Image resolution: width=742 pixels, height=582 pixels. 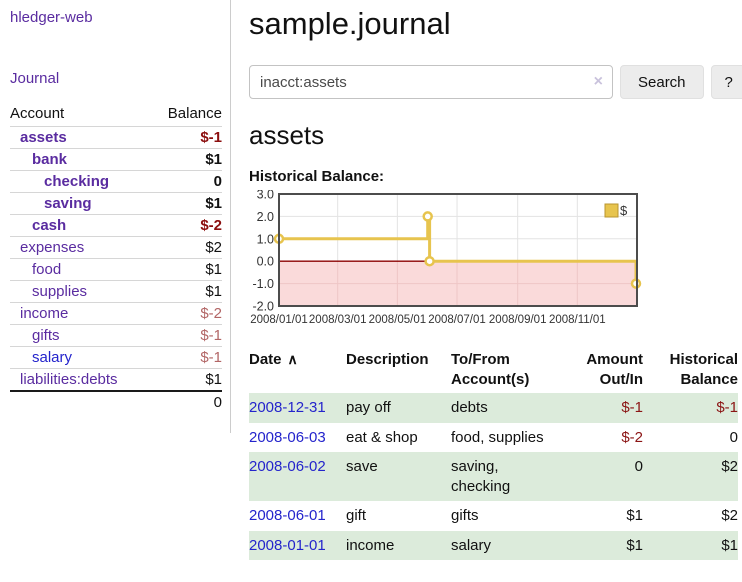 I want to click on transaction-amount: $1, so click(x=602, y=545).